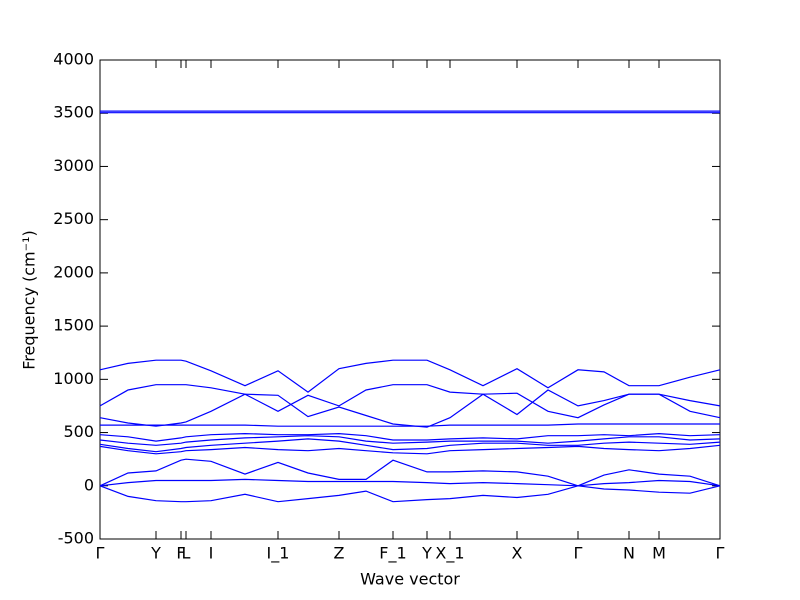  Describe the element at coordinates (449, 554) in the screenshot. I see `x-tick-label: X_1` at that location.